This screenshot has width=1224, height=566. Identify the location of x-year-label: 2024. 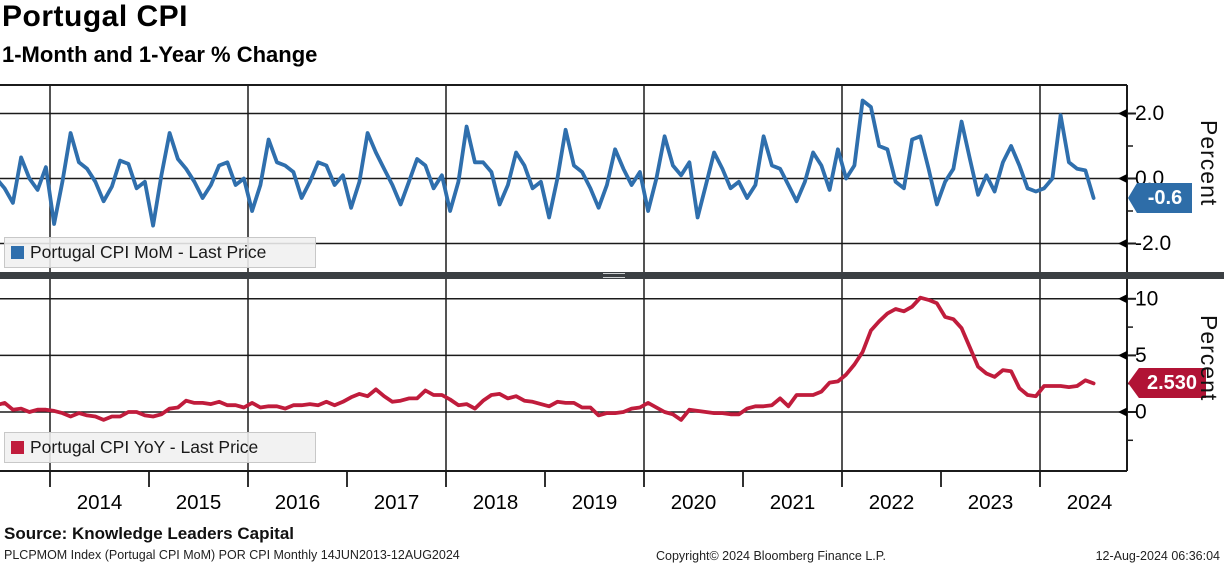
(1090, 502).